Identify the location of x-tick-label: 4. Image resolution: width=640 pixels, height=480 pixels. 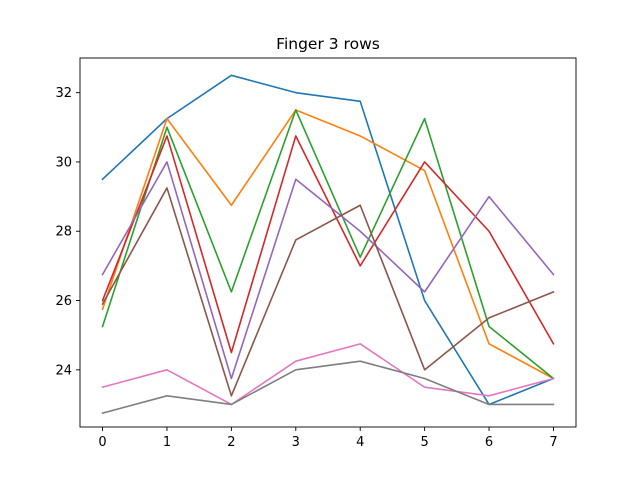
(360, 442).